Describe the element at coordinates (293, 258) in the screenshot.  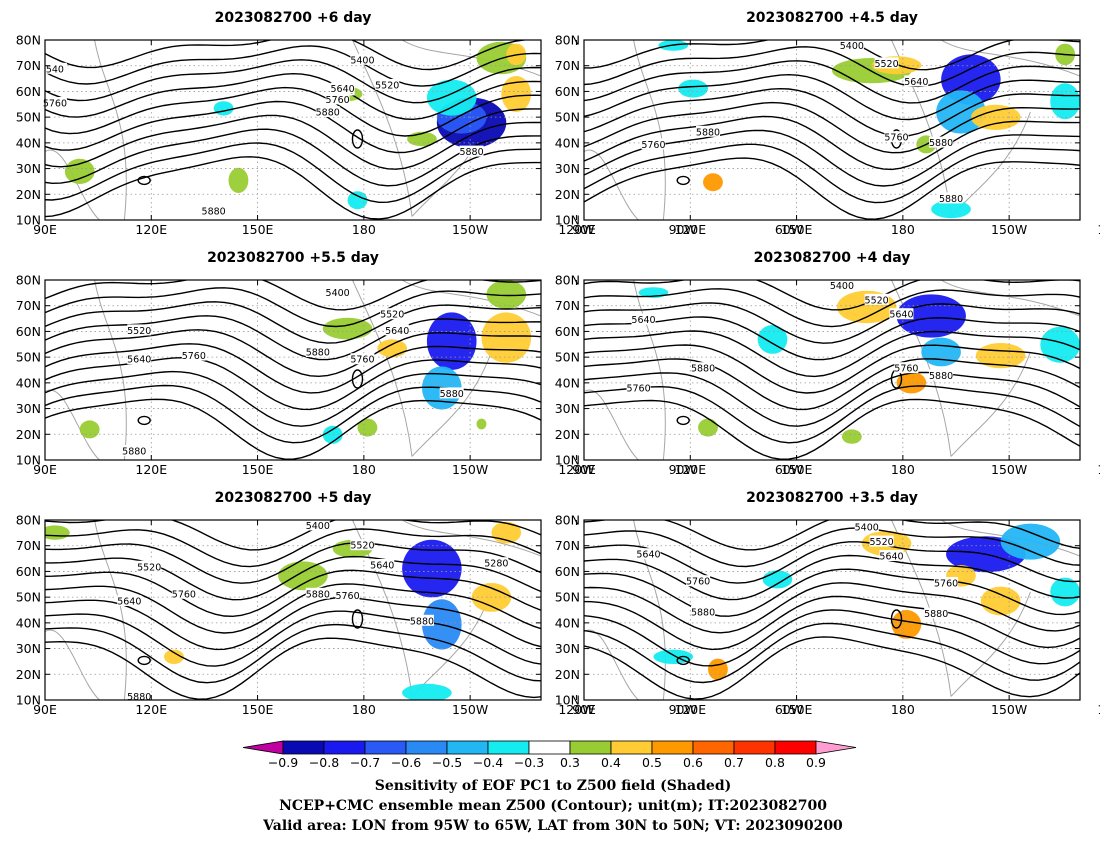
I see `panel-title: 2023082700 +5.5 day` at that location.